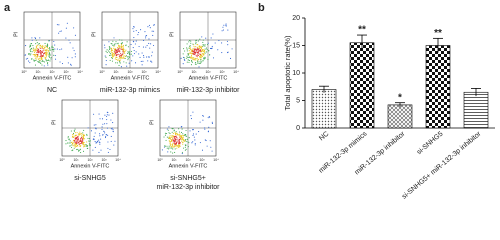 Image resolution: width=500 pixels, height=240 pixels. I want to click on x-tick-label: si-SNHG5+ miR-132-3p inhibitor, so click(442, 164).